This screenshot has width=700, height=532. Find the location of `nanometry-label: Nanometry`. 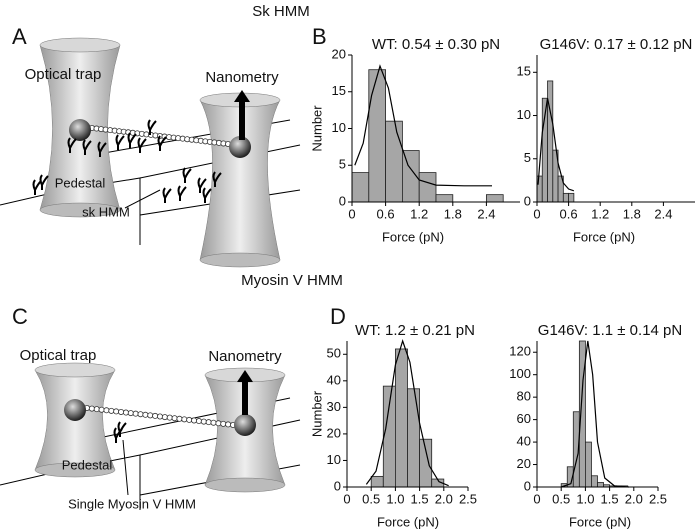

nanometry-label: Nanometry is located at coordinates (245, 356).